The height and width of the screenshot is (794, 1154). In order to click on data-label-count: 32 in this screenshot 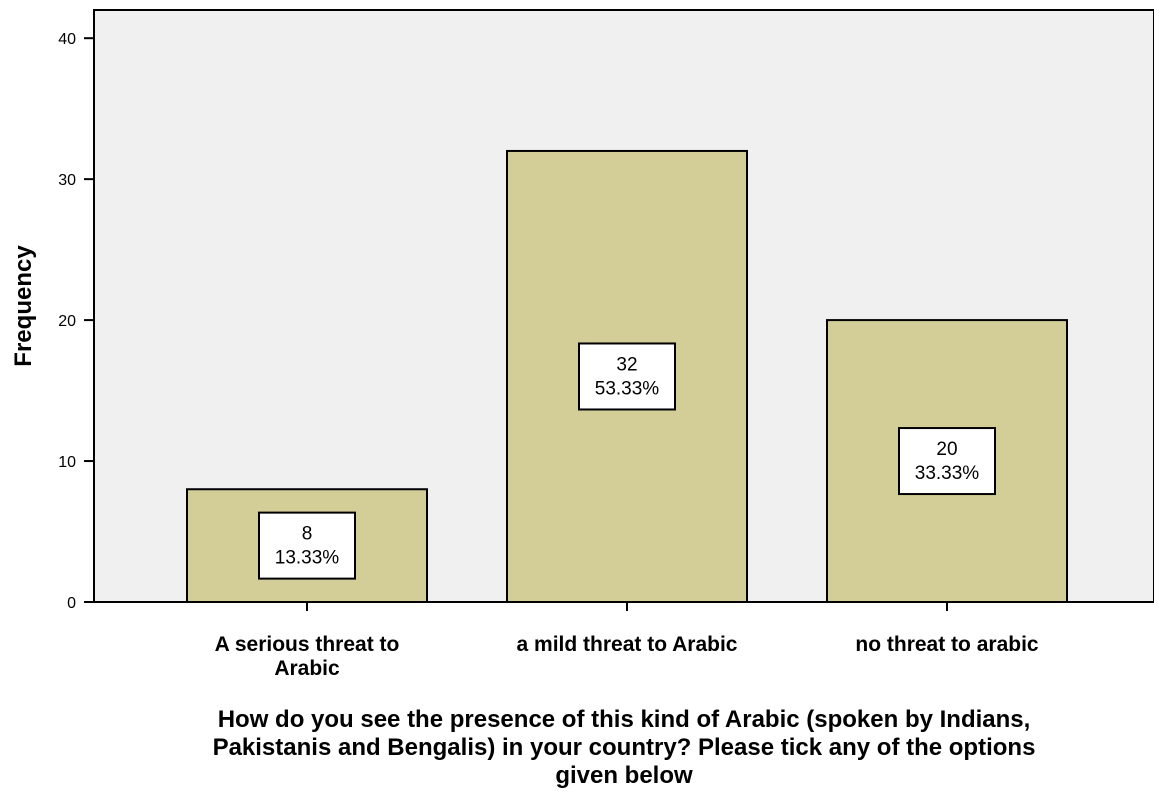, I will do `click(626, 364)`.